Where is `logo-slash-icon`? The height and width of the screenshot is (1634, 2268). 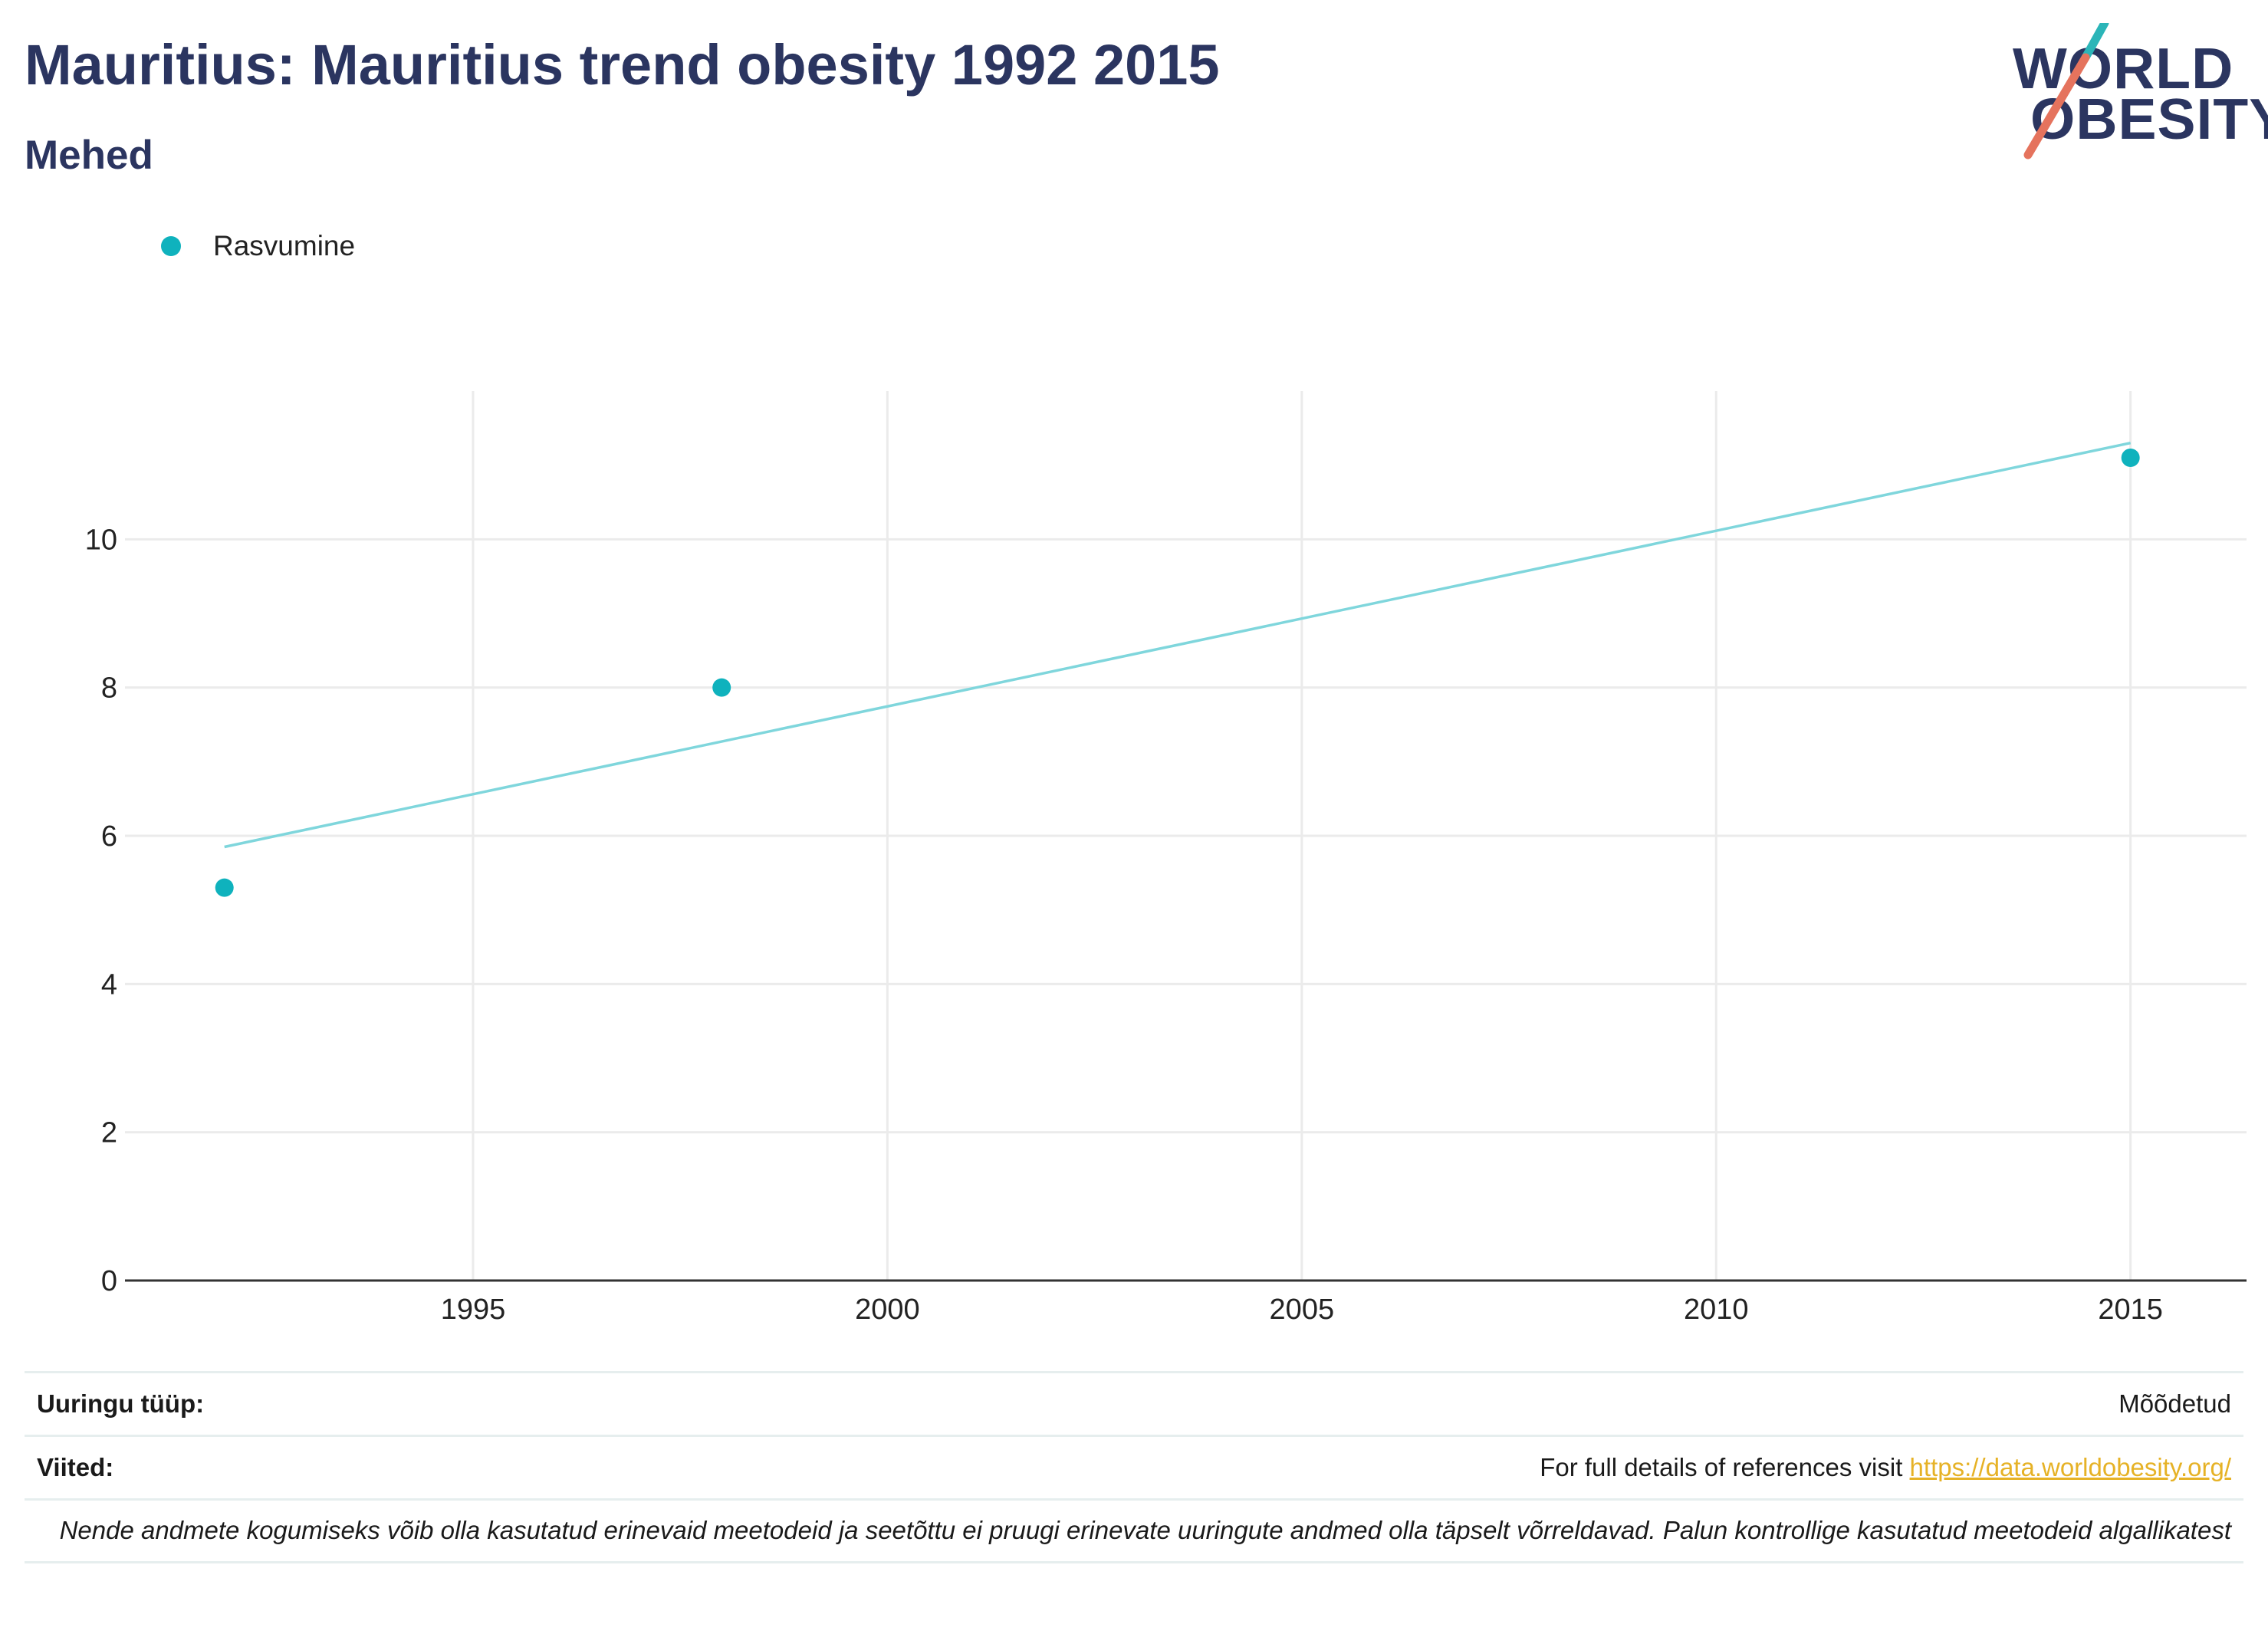
logo-slash-icon is located at coordinates (2066, 91).